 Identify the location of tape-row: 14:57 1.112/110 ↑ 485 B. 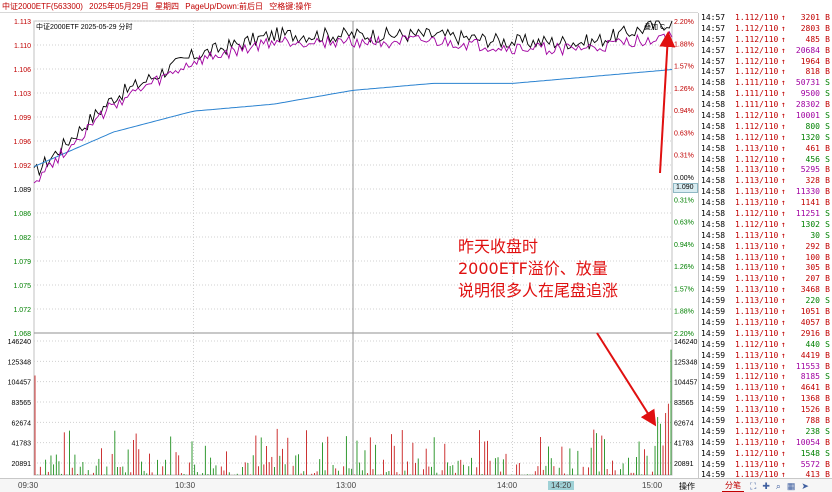
(765, 40).